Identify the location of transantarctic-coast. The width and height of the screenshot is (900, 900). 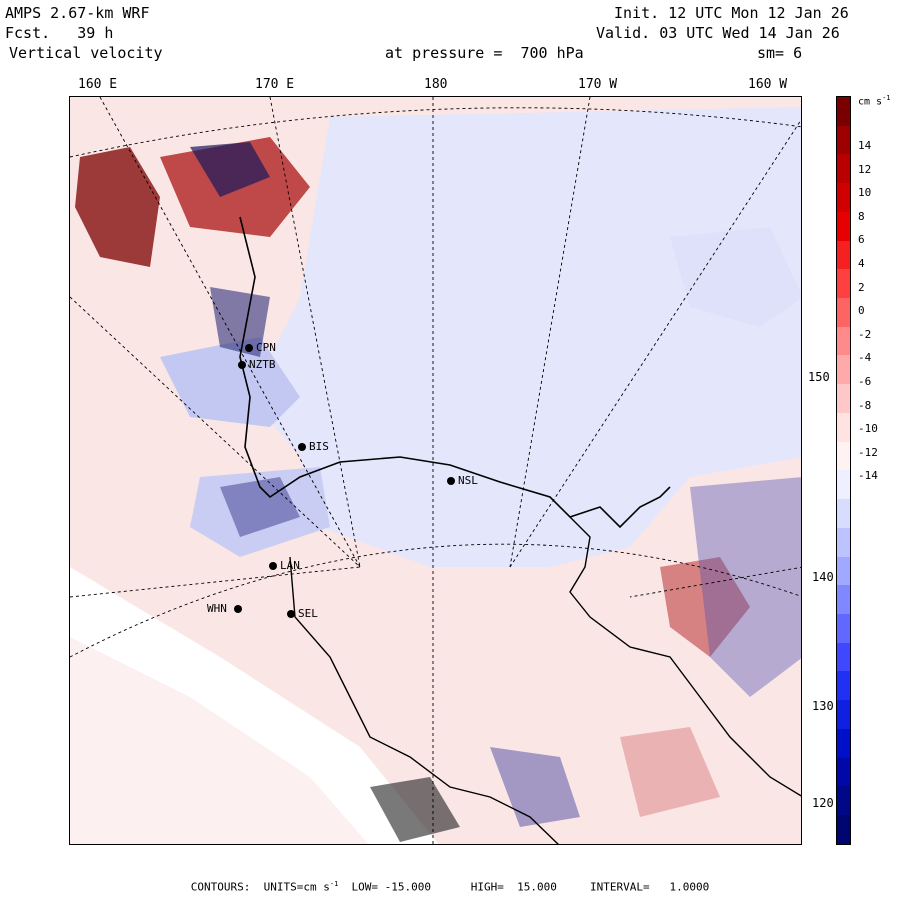
(424, 700).